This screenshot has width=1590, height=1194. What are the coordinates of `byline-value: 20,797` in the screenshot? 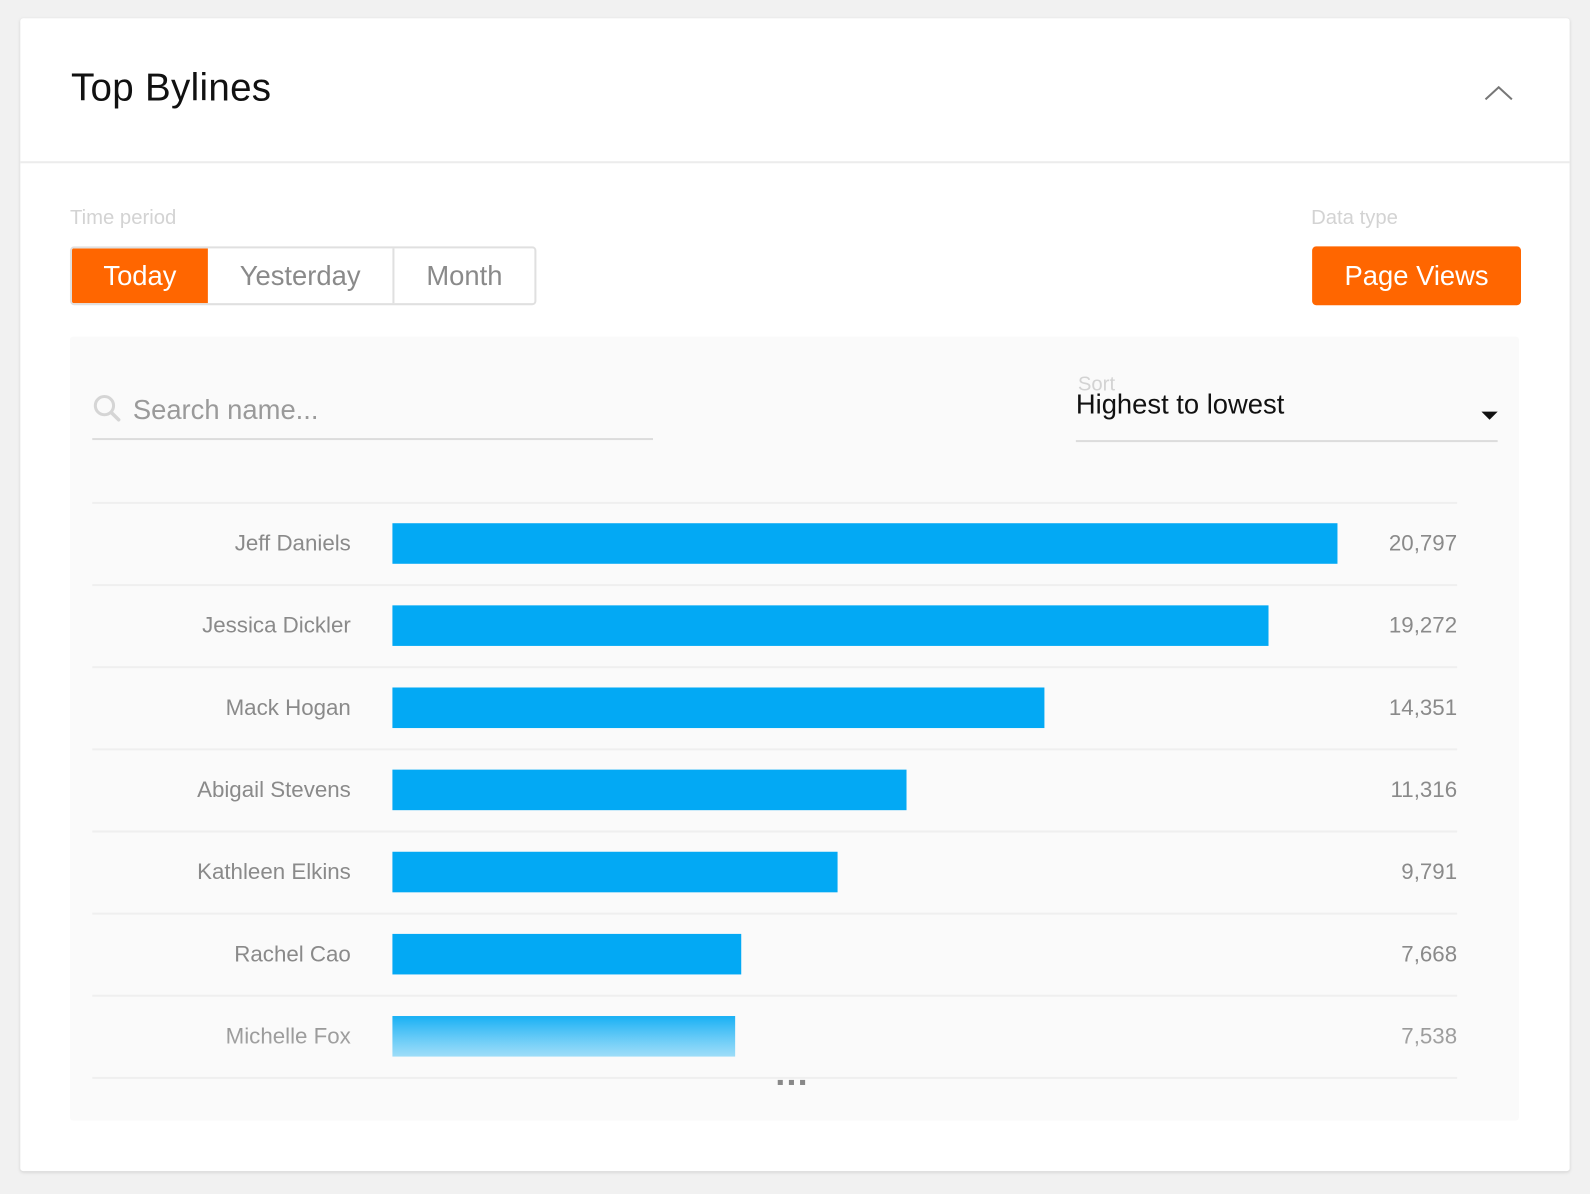 It's located at (1423, 543).